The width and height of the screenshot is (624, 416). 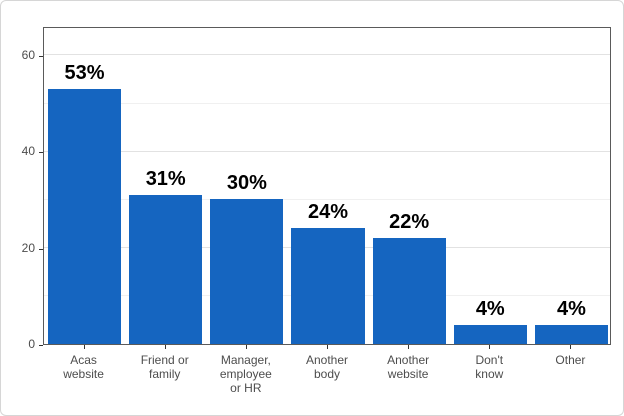 What do you see at coordinates (31, 344) in the screenshot?
I see `y-tick-label: 0` at bounding box center [31, 344].